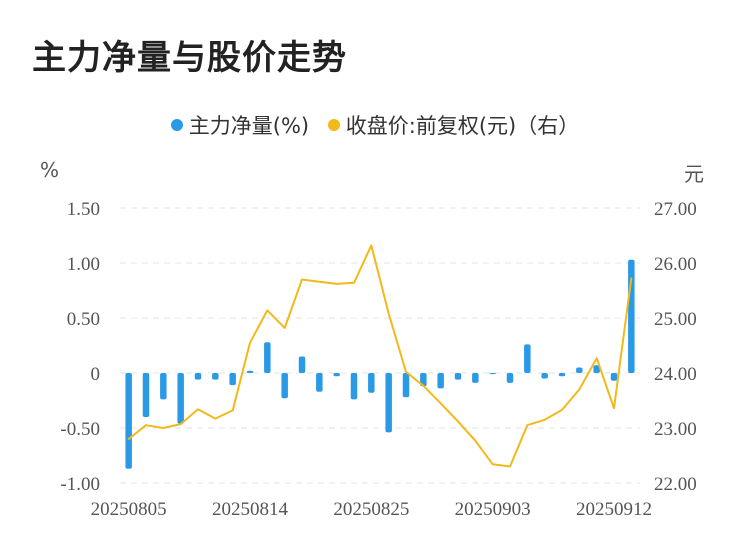 The width and height of the screenshot is (750, 558). Describe the element at coordinates (129, 509) in the screenshot. I see `x-tick-label: 20250805` at that location.